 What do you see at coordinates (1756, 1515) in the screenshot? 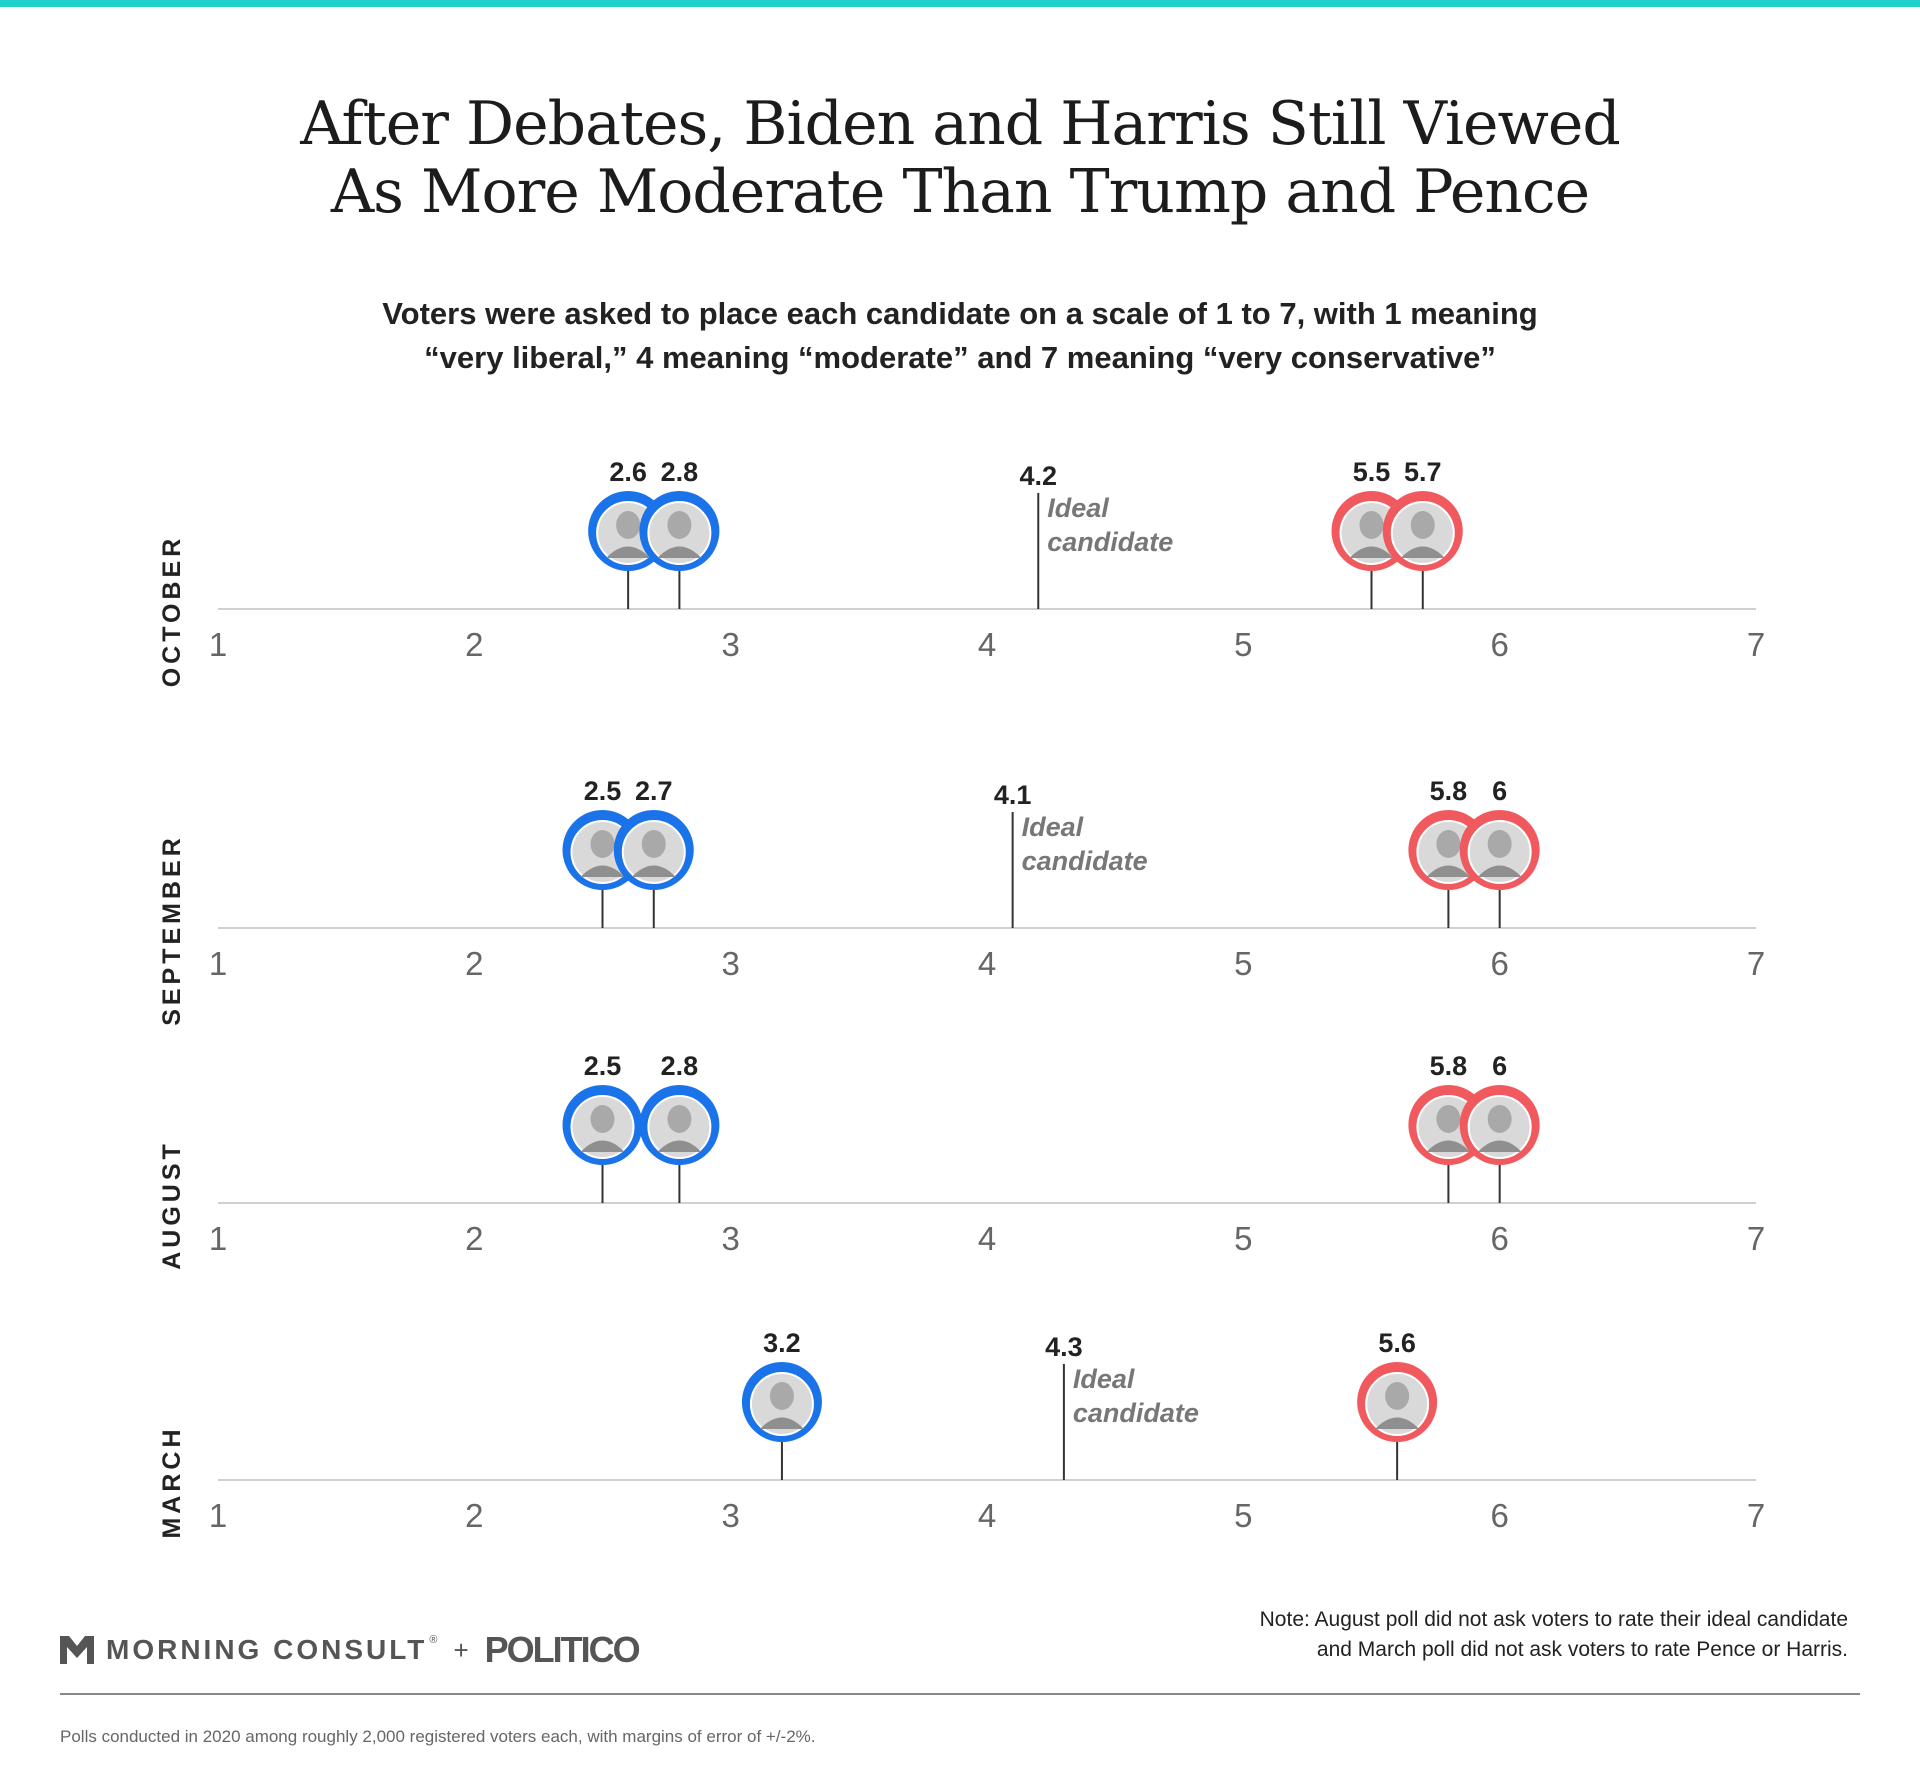
I see `tick-label-march-7: 7` at bounding box center [1756, 1515].